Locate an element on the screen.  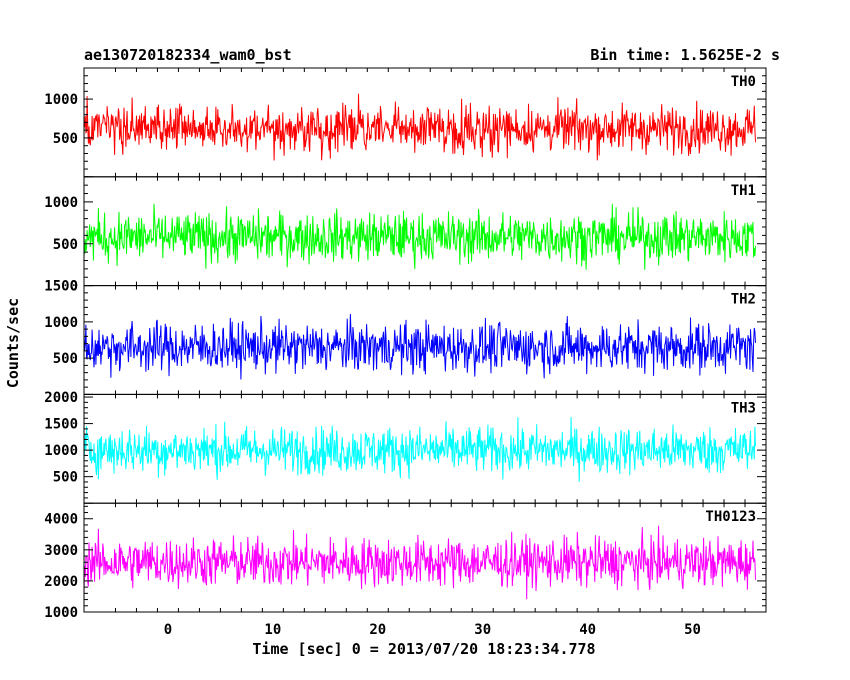
y-axis-title: Counts/sec is located at coordinates (13, 343).